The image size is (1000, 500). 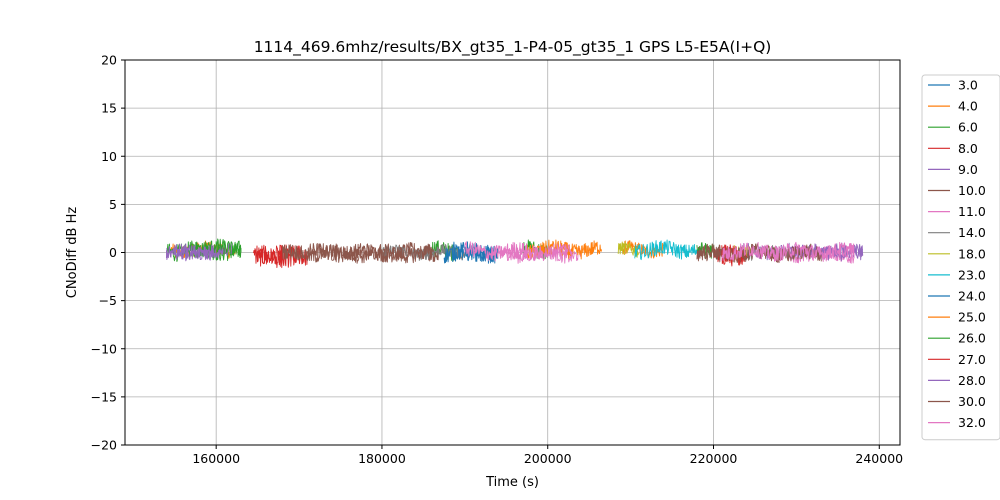 I want to click on legend-label: 8.0, so click(x=968, y=148).